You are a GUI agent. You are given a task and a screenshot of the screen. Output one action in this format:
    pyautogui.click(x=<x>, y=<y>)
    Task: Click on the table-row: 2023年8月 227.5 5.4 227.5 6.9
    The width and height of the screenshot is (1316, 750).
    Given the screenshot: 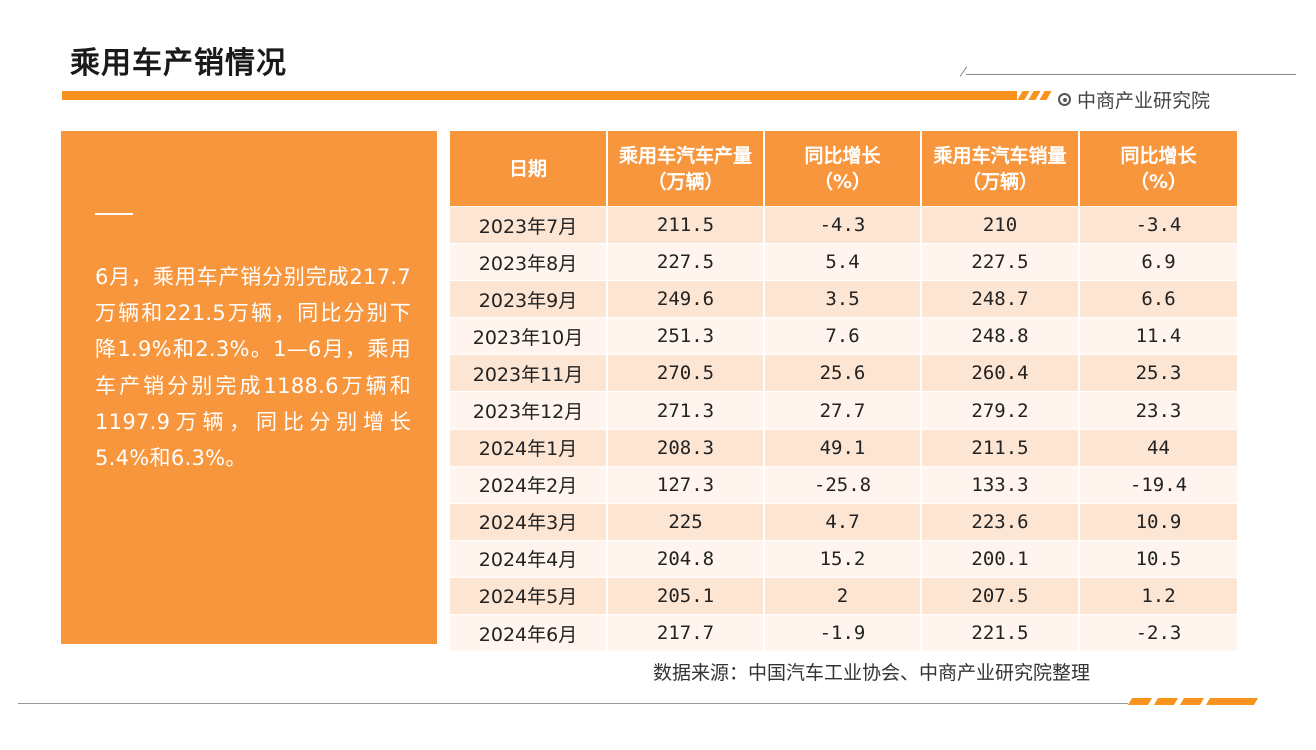 What is the action you would take?
    pyautogui.click(x=843, y=262)
    